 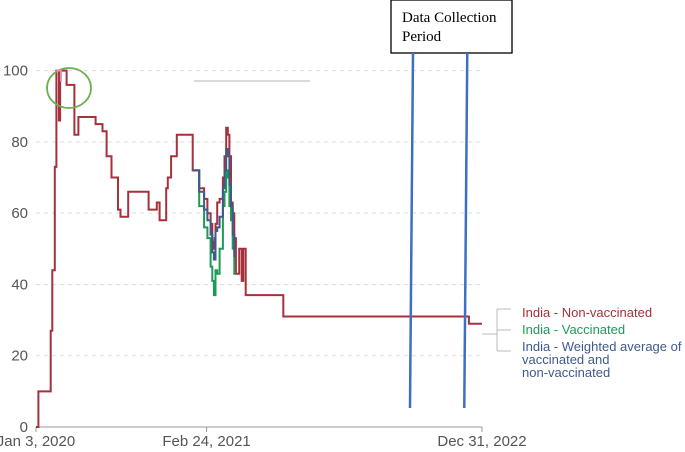 What do you see at coordinates (411, 230) in the screenshot?
I see `data-collection-line-start` at bounding box center [411, 230].